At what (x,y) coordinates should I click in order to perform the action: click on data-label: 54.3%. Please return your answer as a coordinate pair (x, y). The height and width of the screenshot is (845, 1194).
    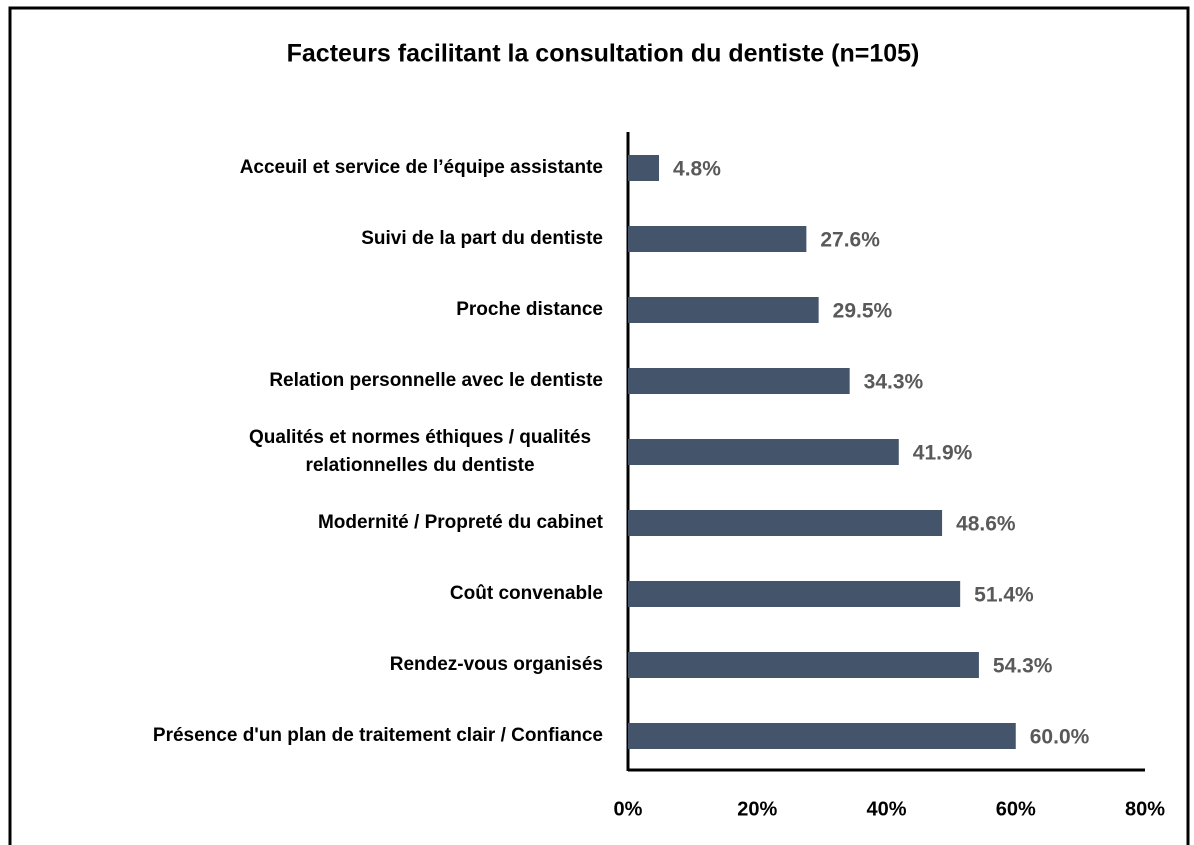
    Looking at the image, I should click on (1023, 666).